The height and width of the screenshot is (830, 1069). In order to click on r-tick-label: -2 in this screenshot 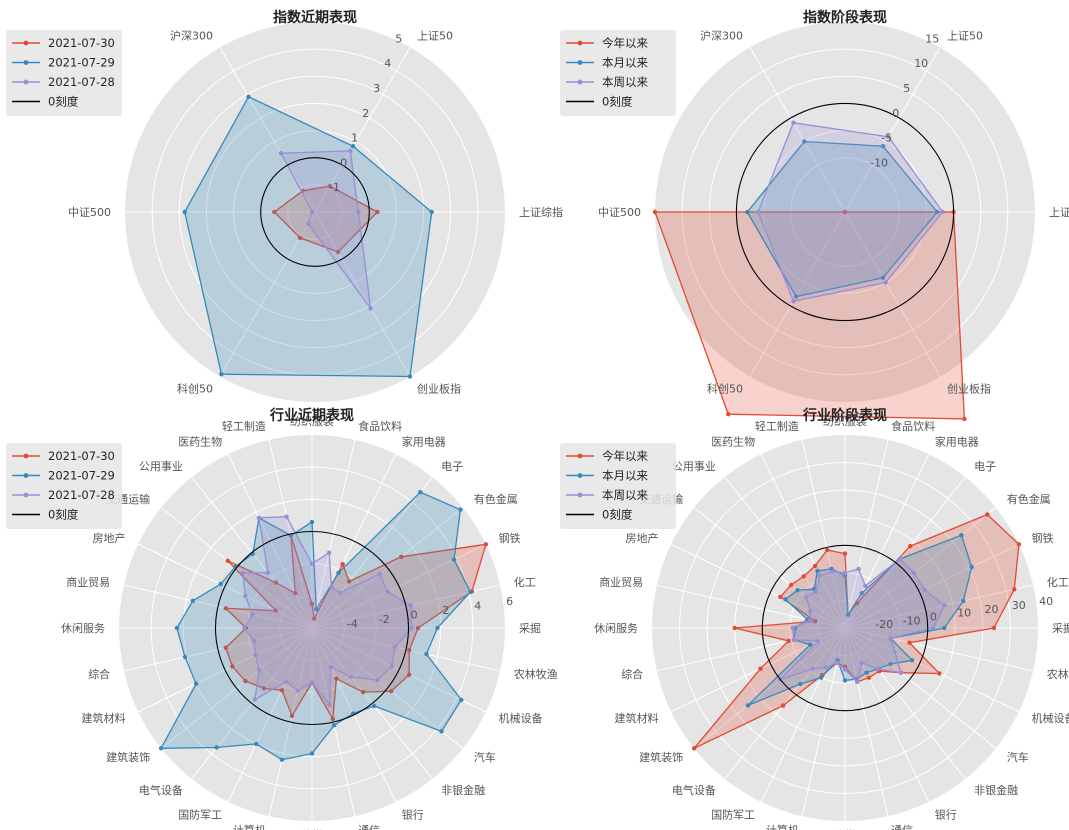, I will do `click(384, 619)`.